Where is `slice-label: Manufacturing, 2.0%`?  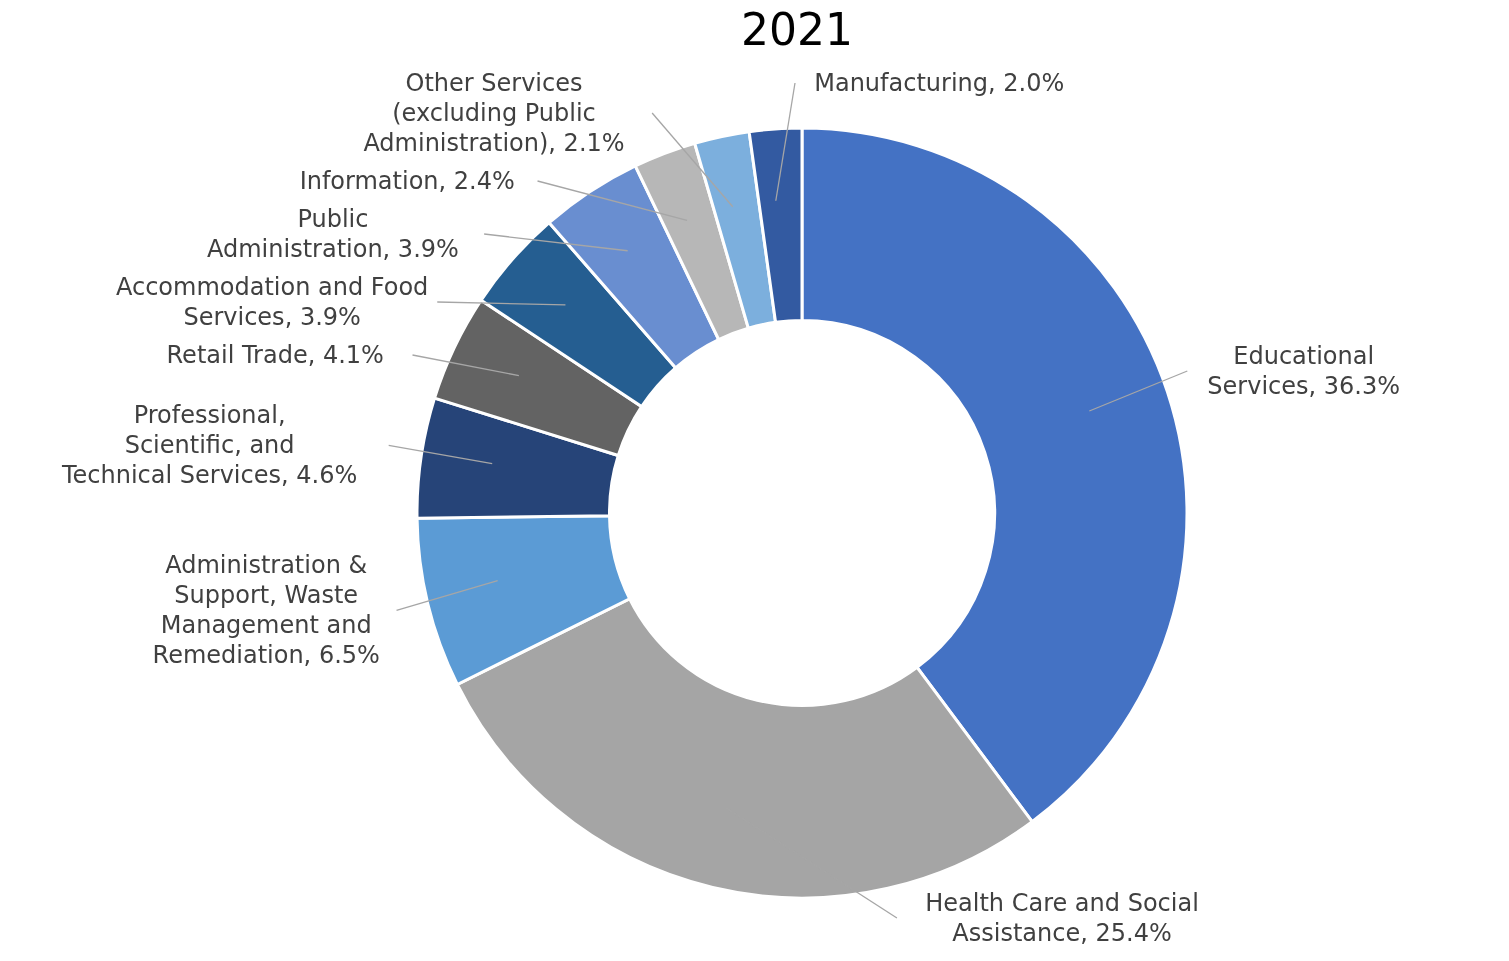 slice-label: Manufacturing, 2.0% is located at coordinates (939, 82).